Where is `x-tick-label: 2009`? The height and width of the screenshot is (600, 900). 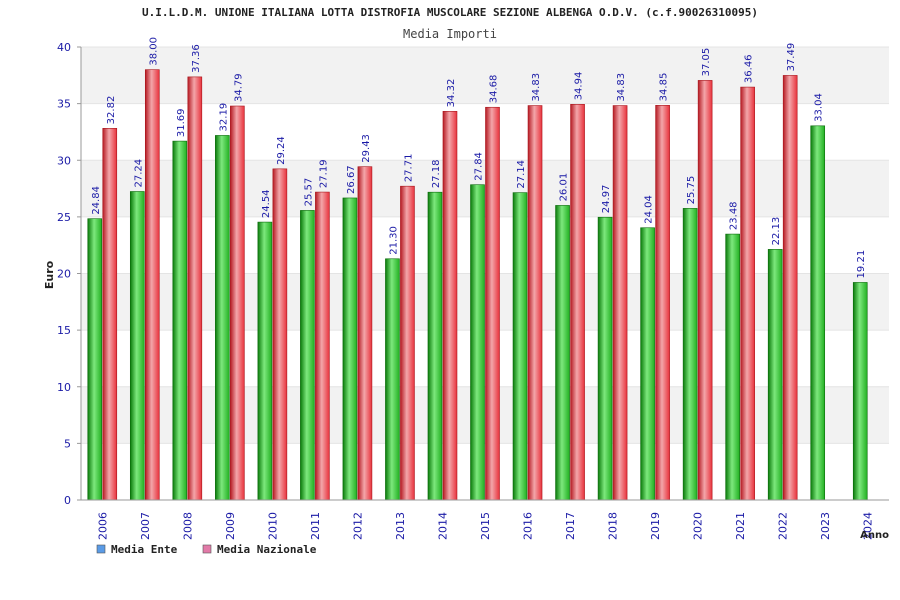
x-tick-label: 2009 is located at coordinates (230, 526).